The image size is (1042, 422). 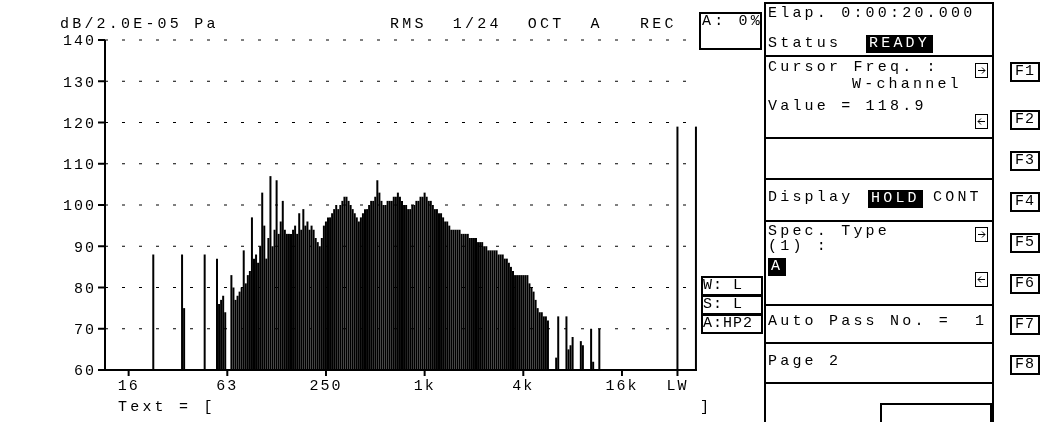 I want to click on text: A, so click(x=777, y=267).